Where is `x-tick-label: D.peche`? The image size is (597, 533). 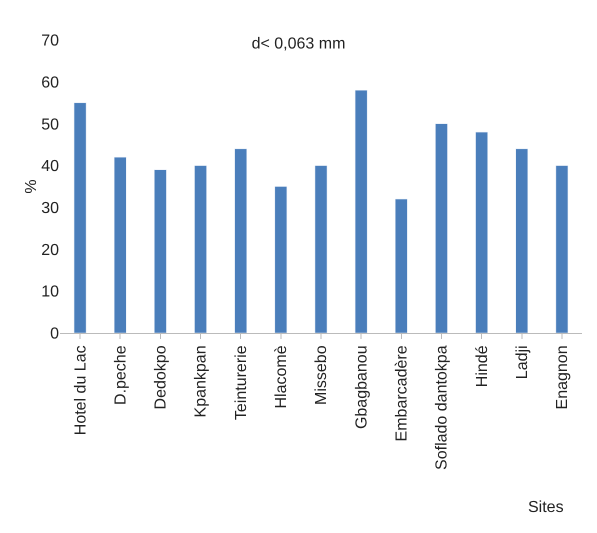
x-tick-label: D.peche is located at coordinates (121, 375).